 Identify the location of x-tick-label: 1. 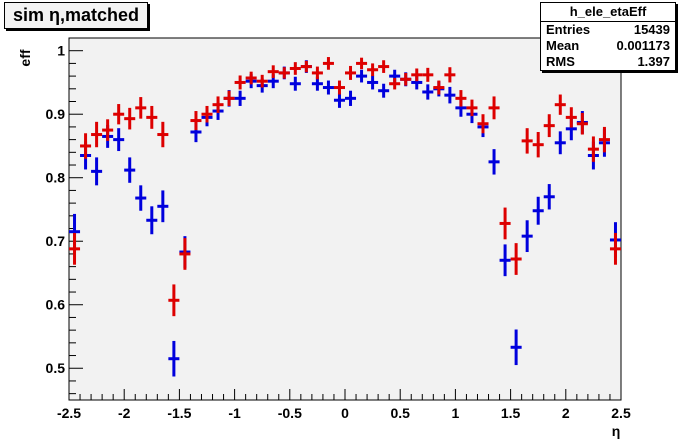
(456, 413).